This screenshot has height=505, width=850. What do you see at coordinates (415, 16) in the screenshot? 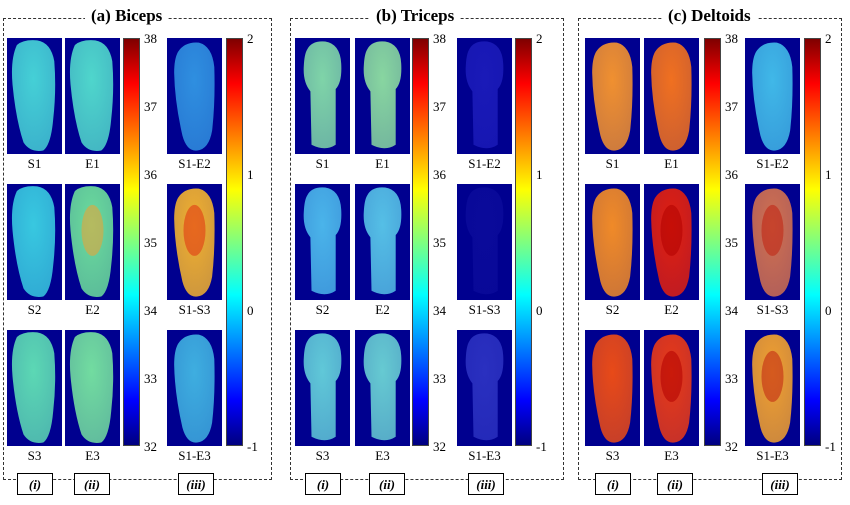
I see `panel-title: (b) Triceps` at bounding box center [415, 16].